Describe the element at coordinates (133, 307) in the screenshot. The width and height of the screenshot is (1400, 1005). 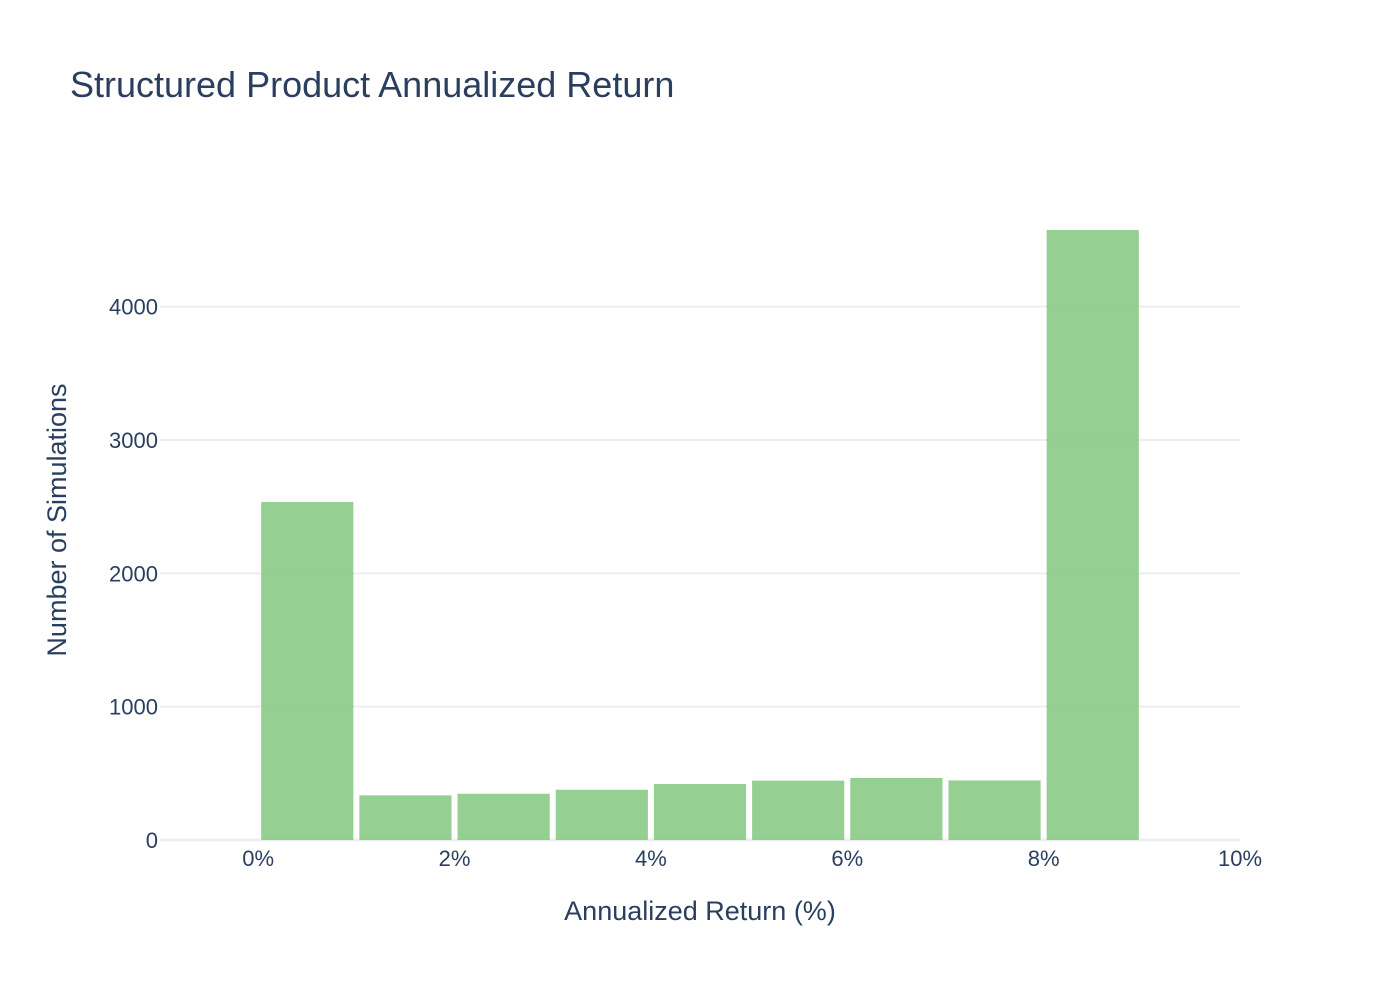
I see `y-tick-label: 4000` at that location.